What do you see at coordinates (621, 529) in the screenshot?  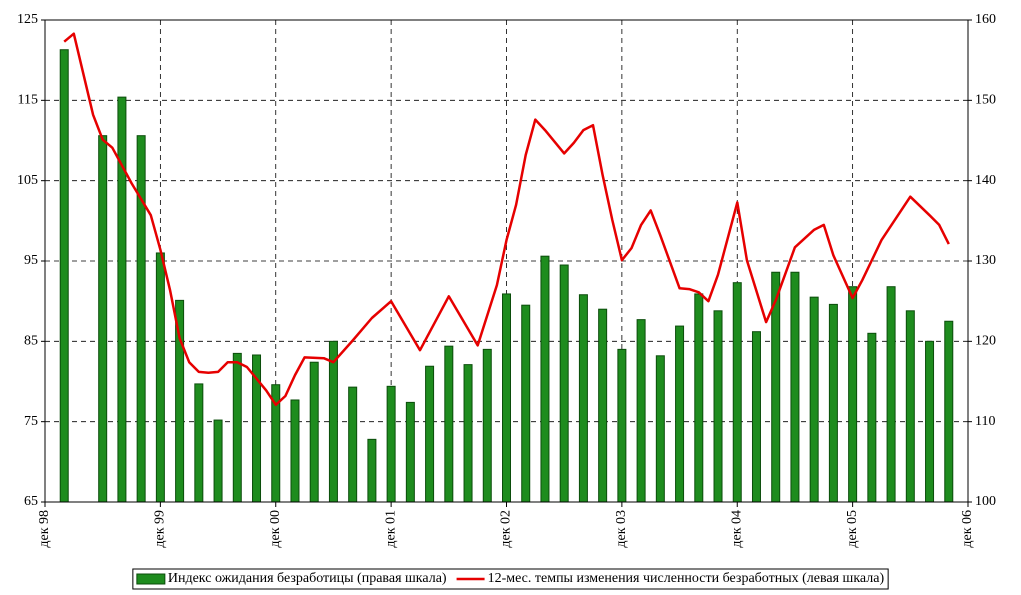 I see `x-tick-label: дек 03` at bounding box center [621, 529].